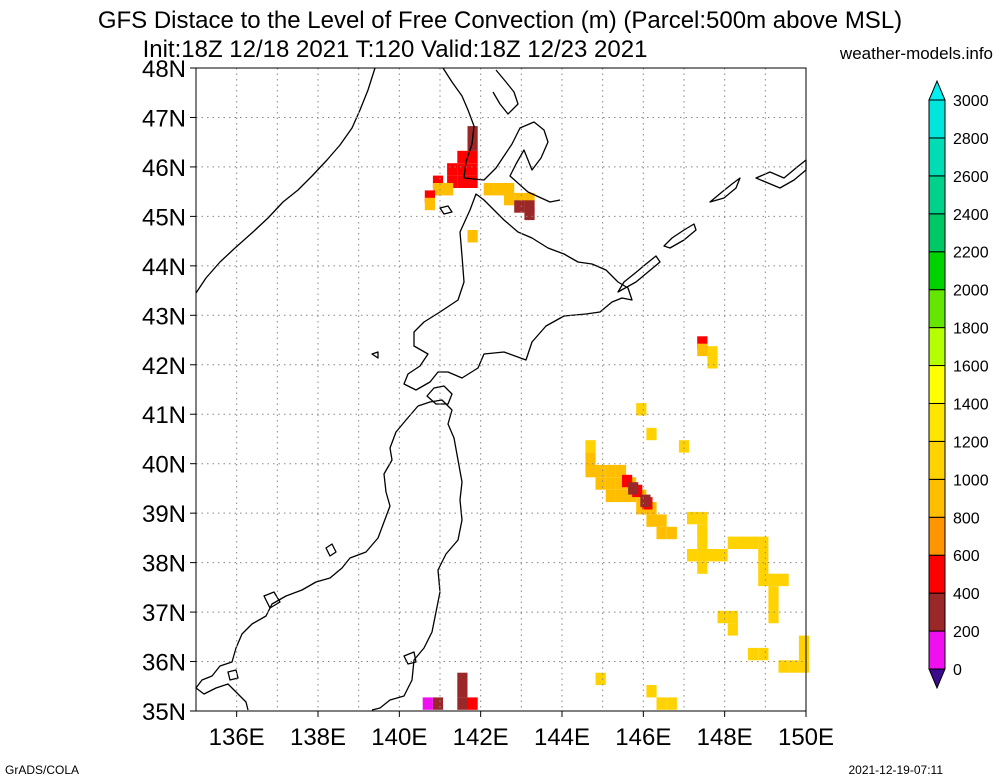 The image size is (1000, 779). What do you see at coordinates (957, 670) in the screenshot?
I see `colorbar-label: 0` at bounding box center [957, 670].